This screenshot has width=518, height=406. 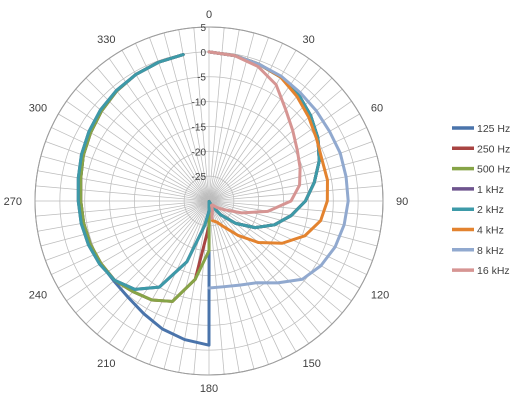 What do you see at coordinates (203, 28) in the screenshot?
I see `radial-tick-label: 5` at bounding box center [203, 28].